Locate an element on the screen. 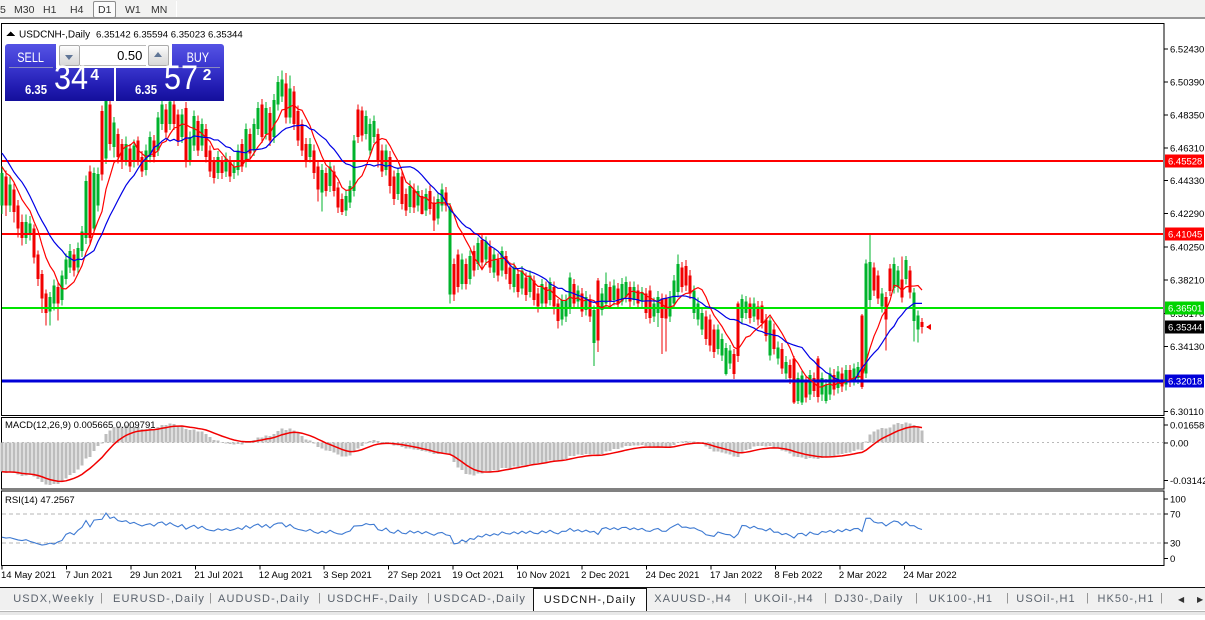 The height and width of the screenshot is (620, 1205). svg-text: 100 is located at coordinates (1178, 500).